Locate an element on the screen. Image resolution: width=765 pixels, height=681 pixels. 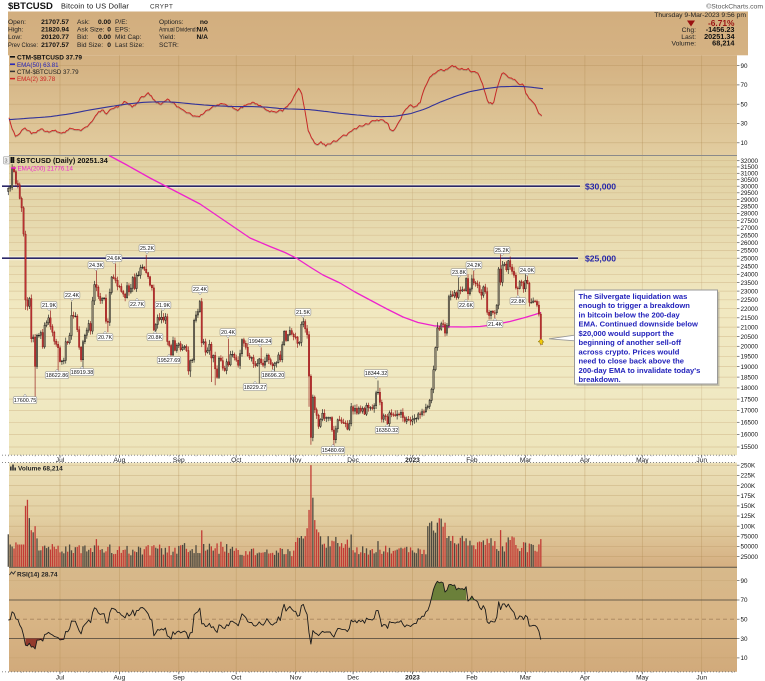
svg-text: Ask: is located at coordinates (83, 22).